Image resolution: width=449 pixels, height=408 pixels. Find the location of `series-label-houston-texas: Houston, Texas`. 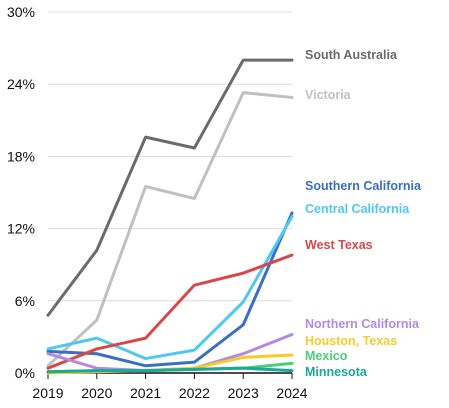

series-label-houston-texas: Houston, Texas is located at coordinates (351, 341).